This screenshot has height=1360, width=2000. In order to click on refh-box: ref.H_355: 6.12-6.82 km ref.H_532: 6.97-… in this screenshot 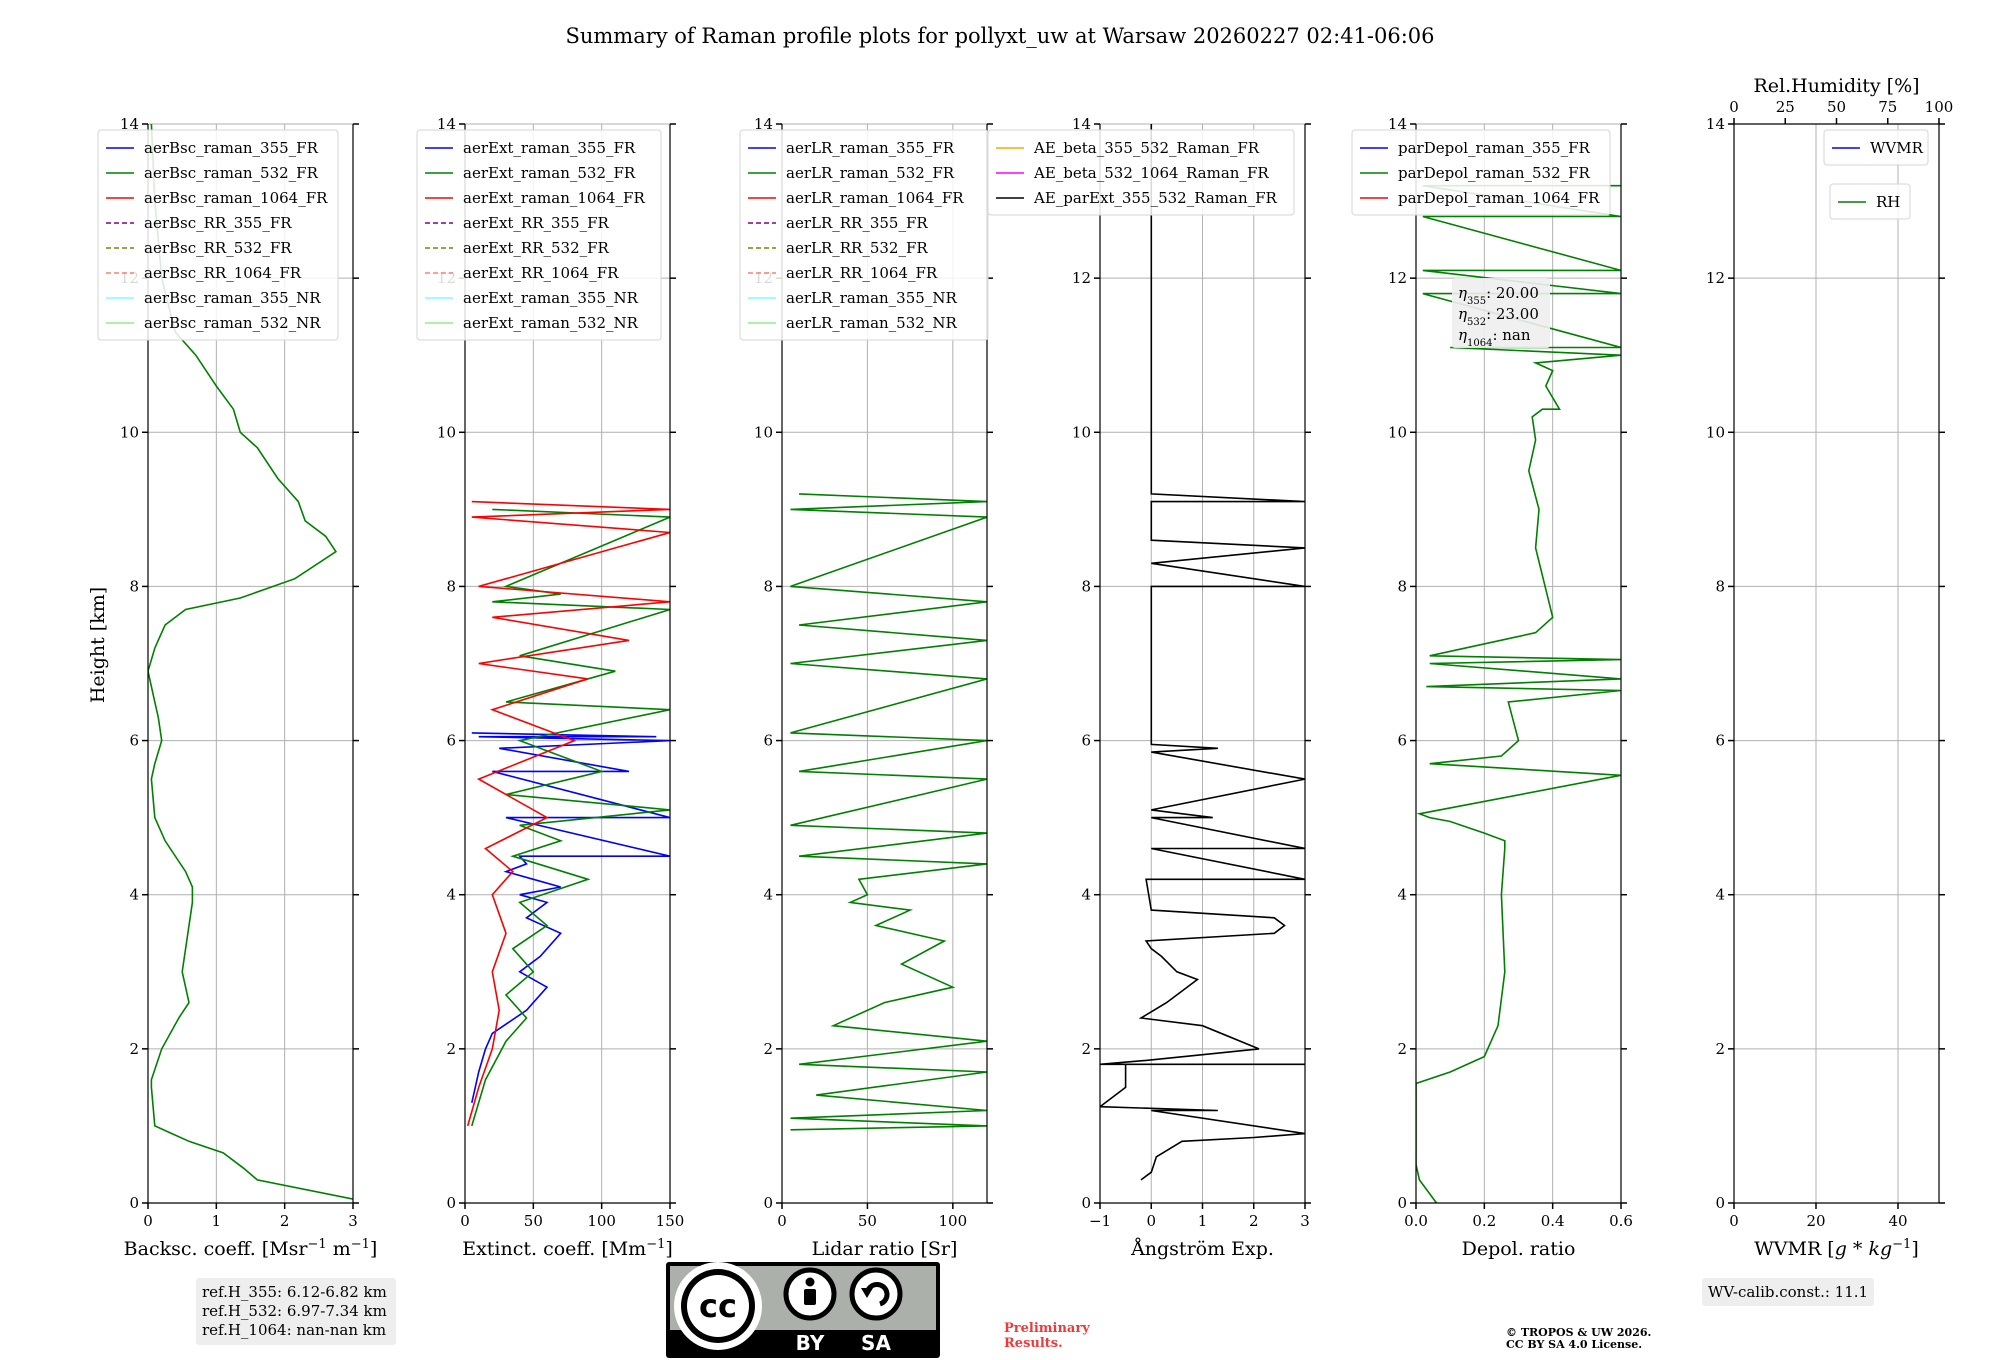, I will do `click(296, 1311)`.